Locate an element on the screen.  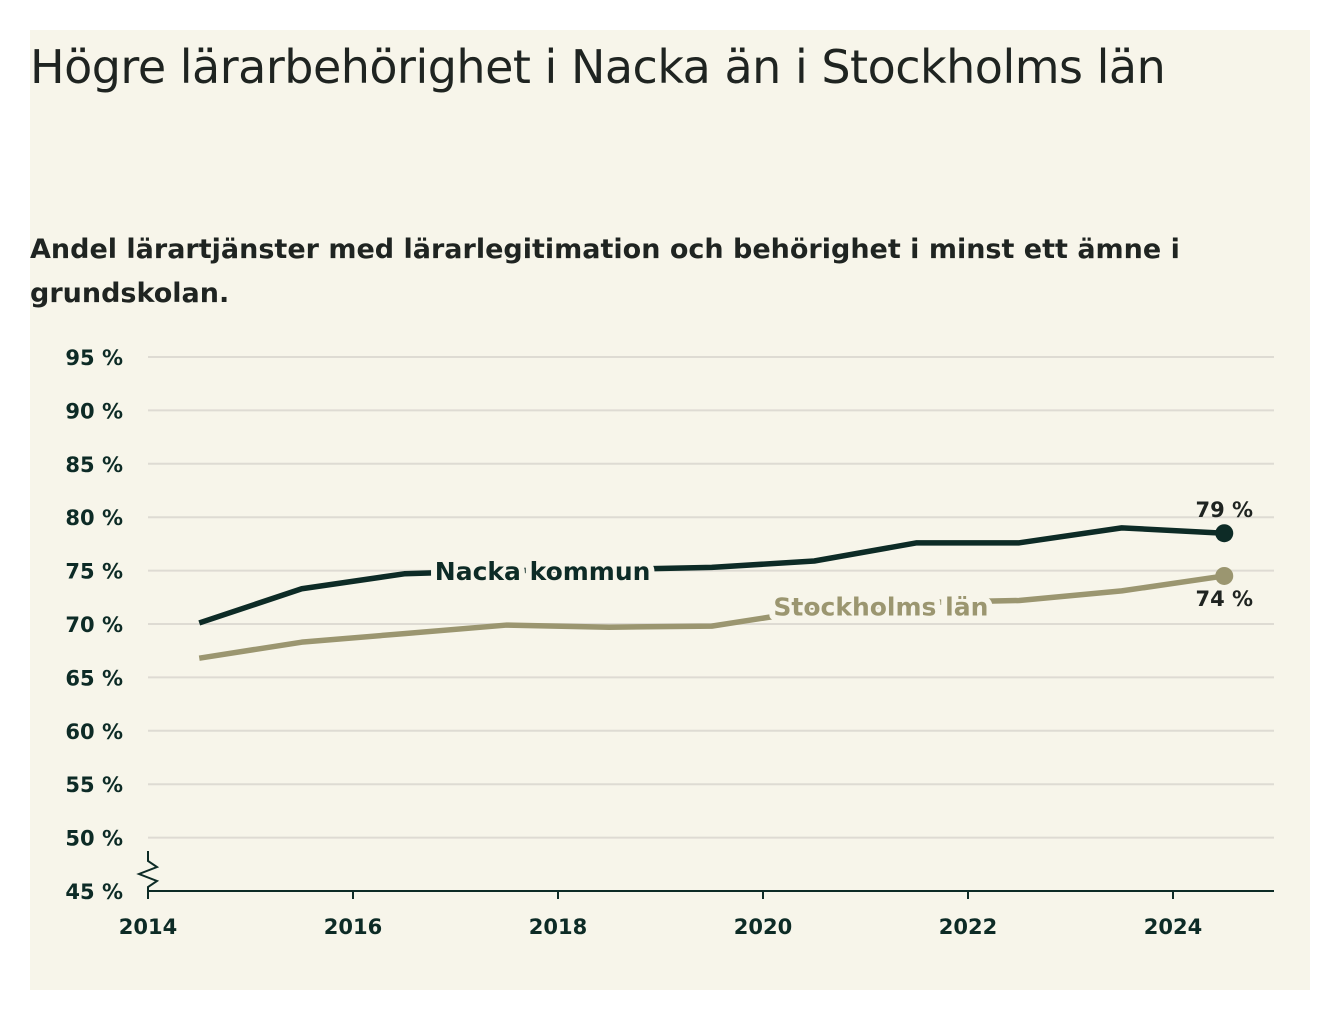
y-tick-label: 95 % is located at coordinates (94, 358).